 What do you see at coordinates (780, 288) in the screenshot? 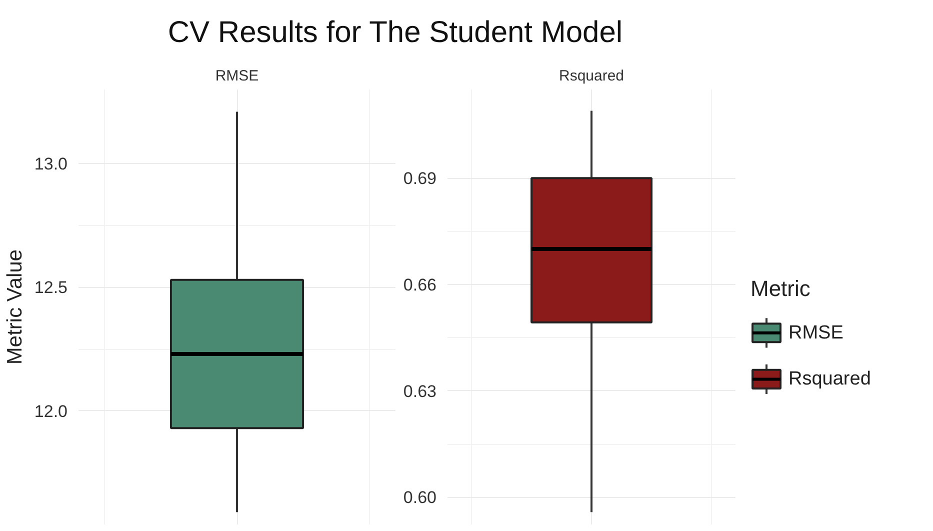
I see `legend-title: Metric` at bounding box center [780, 288].